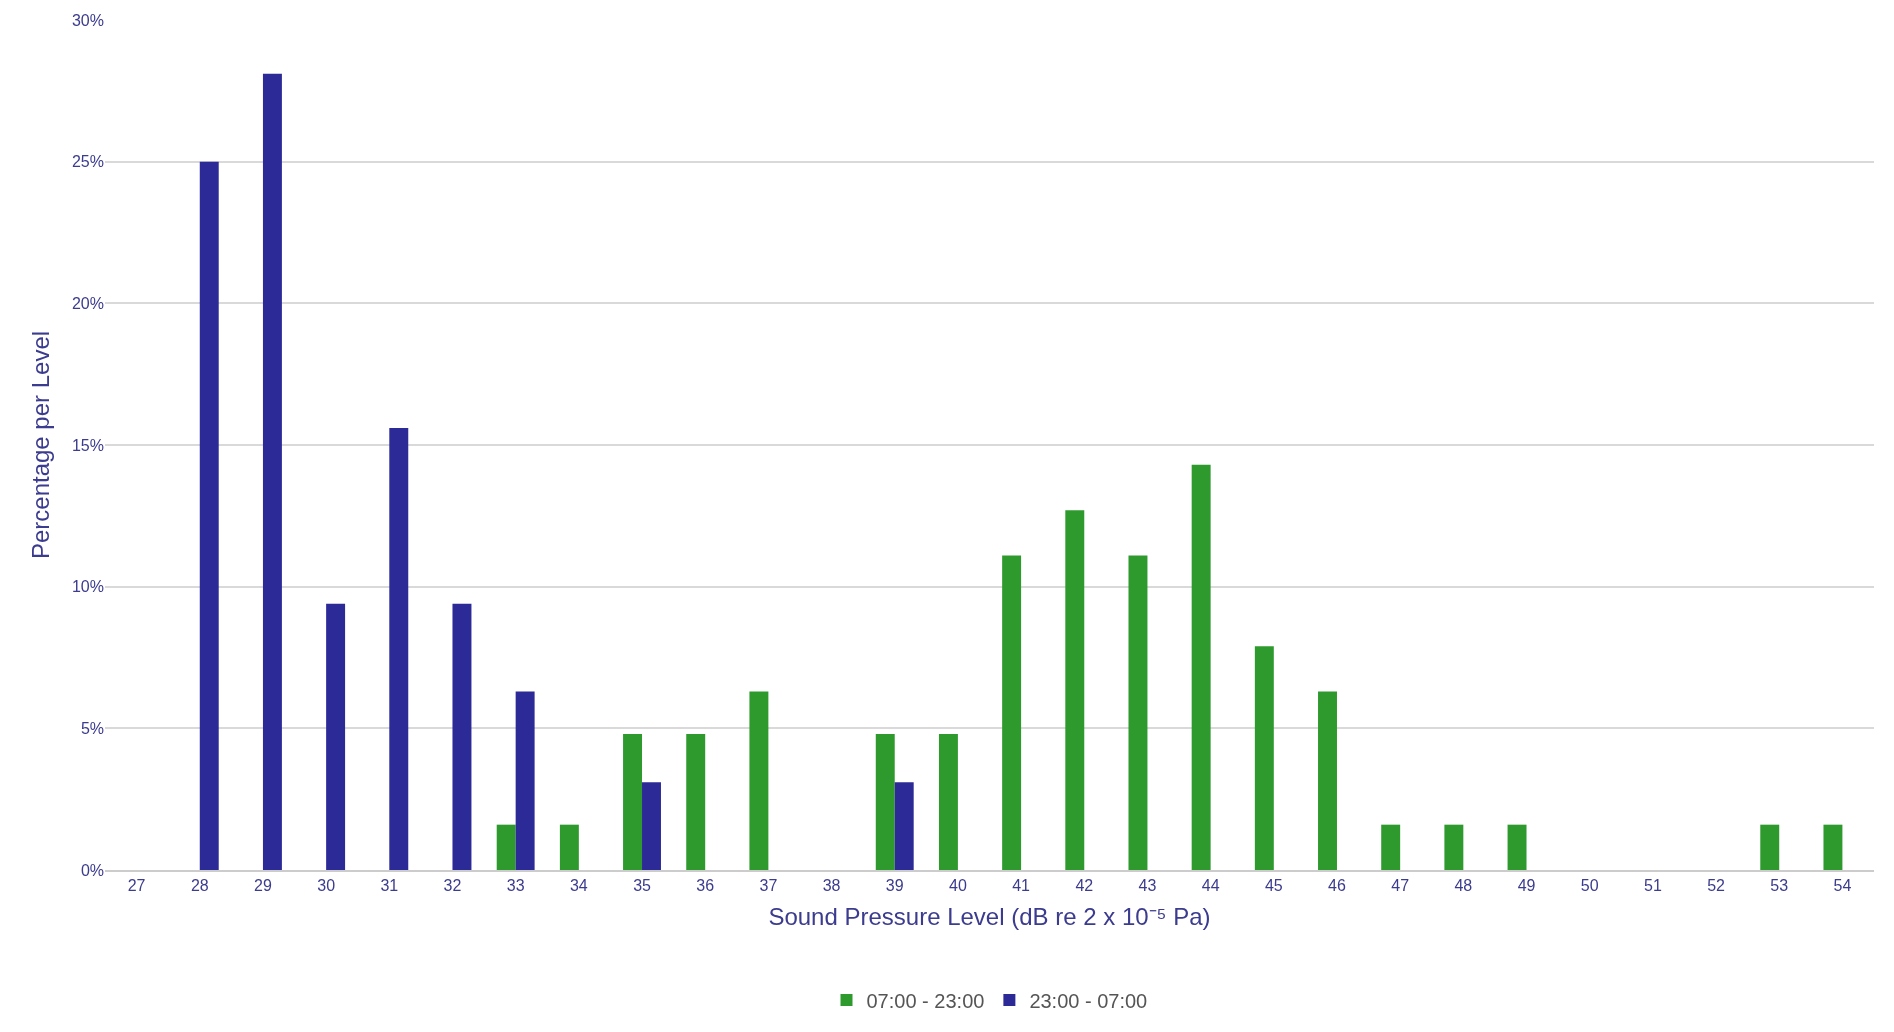  I want to click on x-tick-label: 49, so click(1526, 886).